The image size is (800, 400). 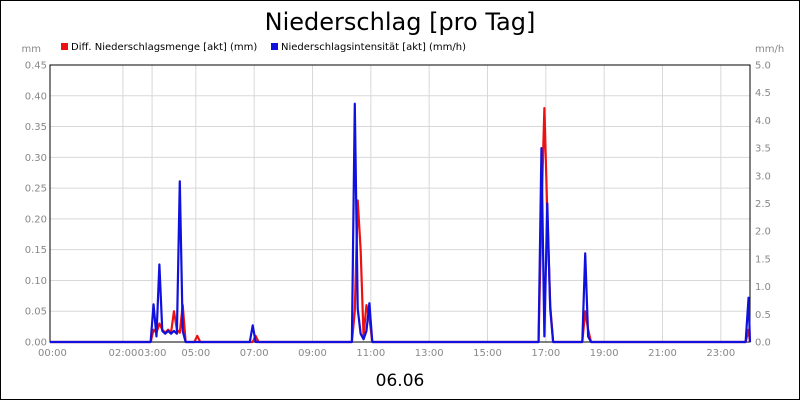 What do you see at coordinates (400, 22) in the screenshot?
I see `chart-title: Niederschlag [pro Tag]` at bounding box center [400, 22].